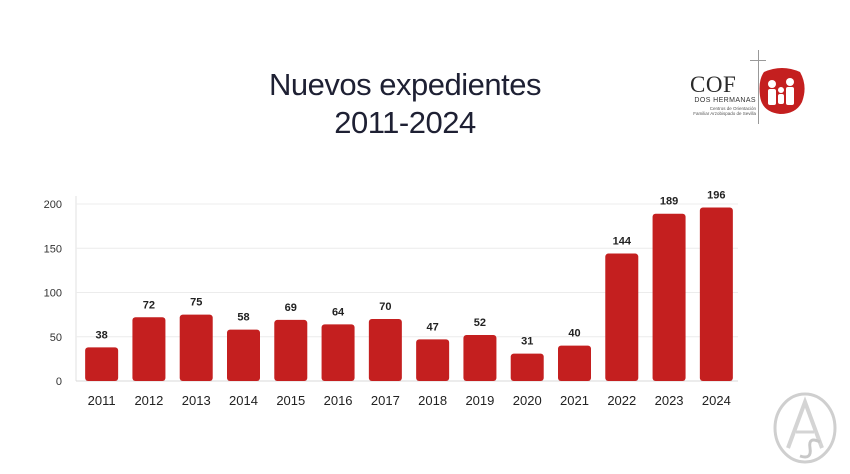 The image size is (850, 474). I want to click on bar-2012, so click(149, 349).